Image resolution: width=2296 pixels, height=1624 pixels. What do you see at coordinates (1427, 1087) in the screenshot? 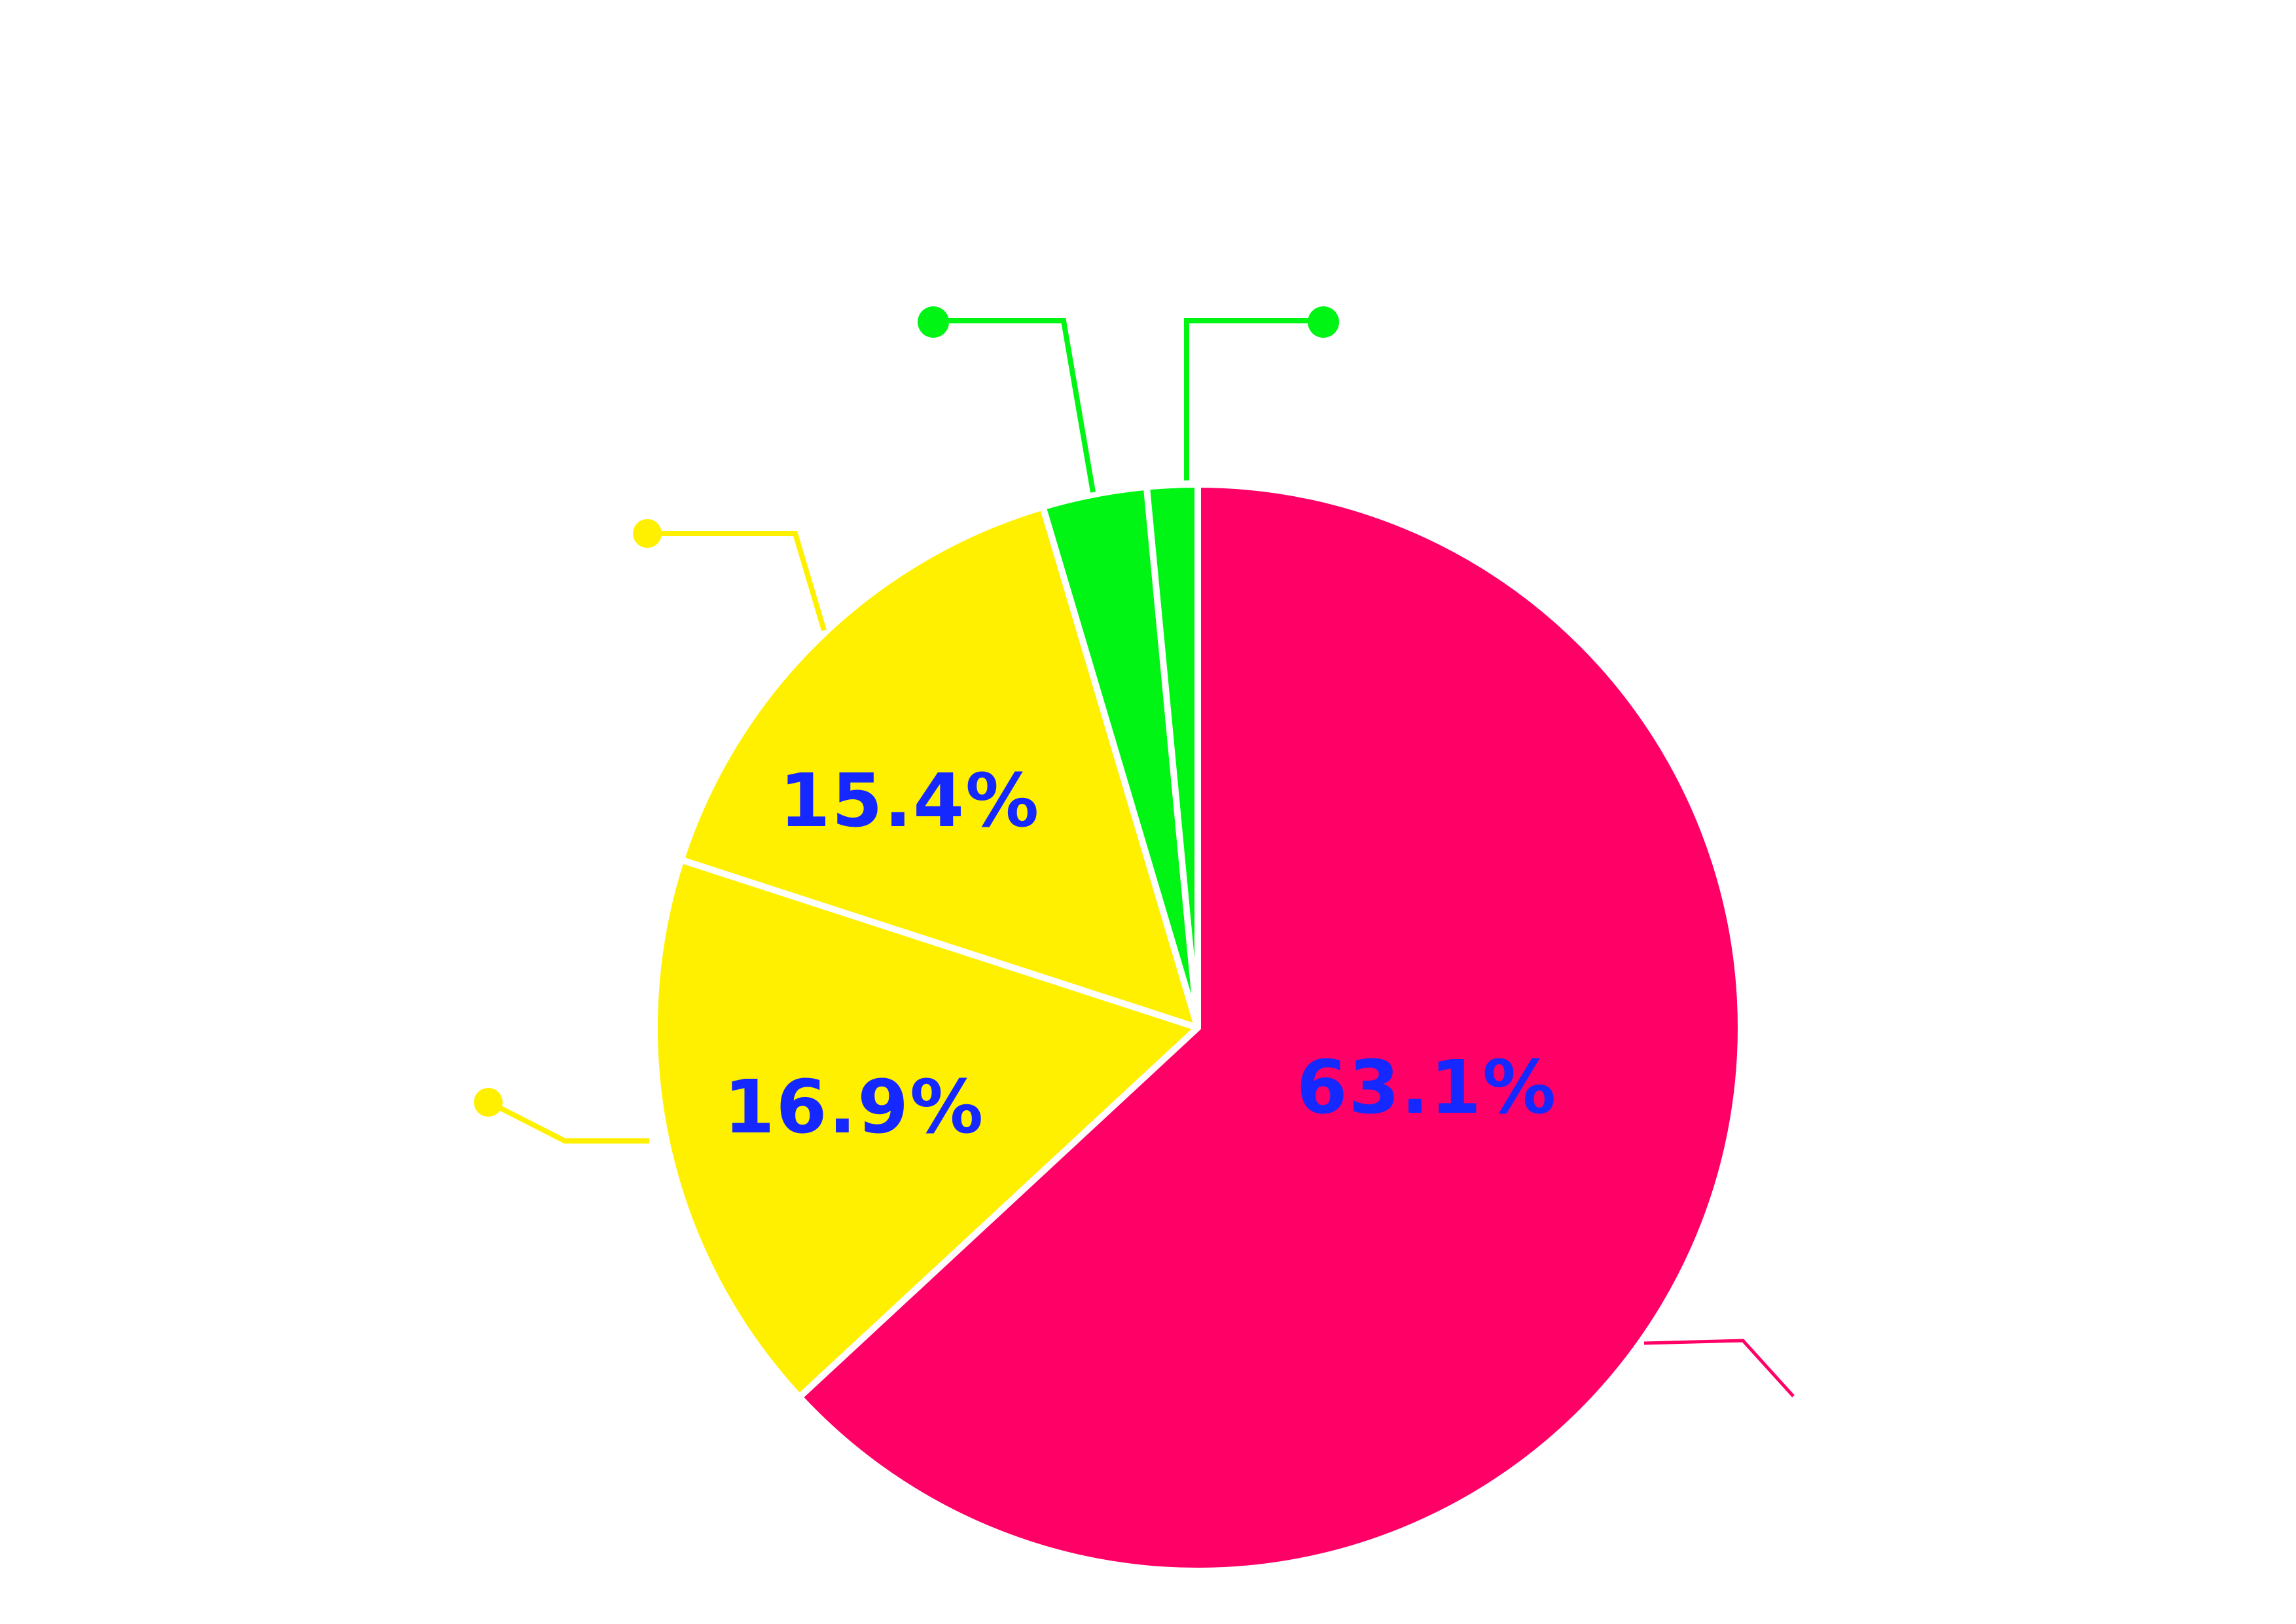
I see `slice-label-1: 63.1%` at bounding box center [1427, 1087].